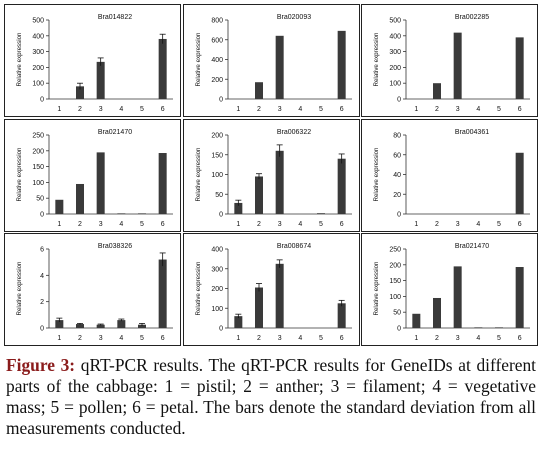  Describe the element at coordinates (41, 365) in the screenshot. I see `caption-label: Figure 3:` at that location.